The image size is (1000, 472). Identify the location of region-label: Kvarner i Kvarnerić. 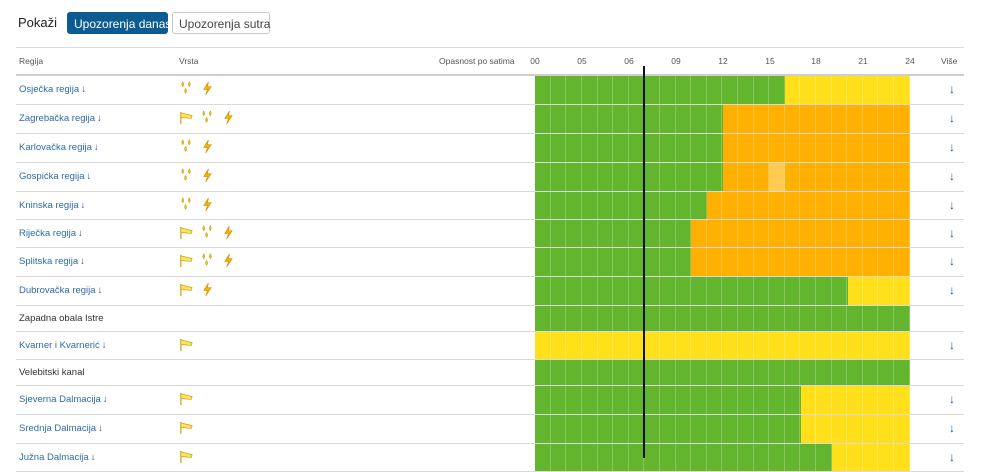
(59, 345).